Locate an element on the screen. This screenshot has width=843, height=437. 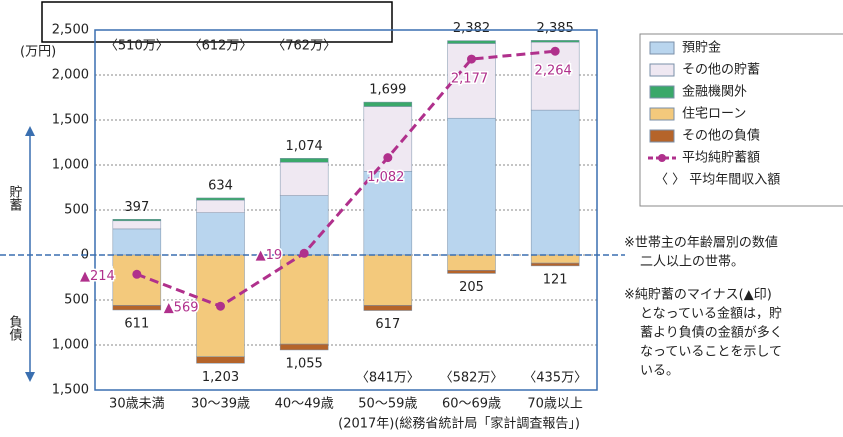
total-label: 1,055 is located at coordinates (304, 363).